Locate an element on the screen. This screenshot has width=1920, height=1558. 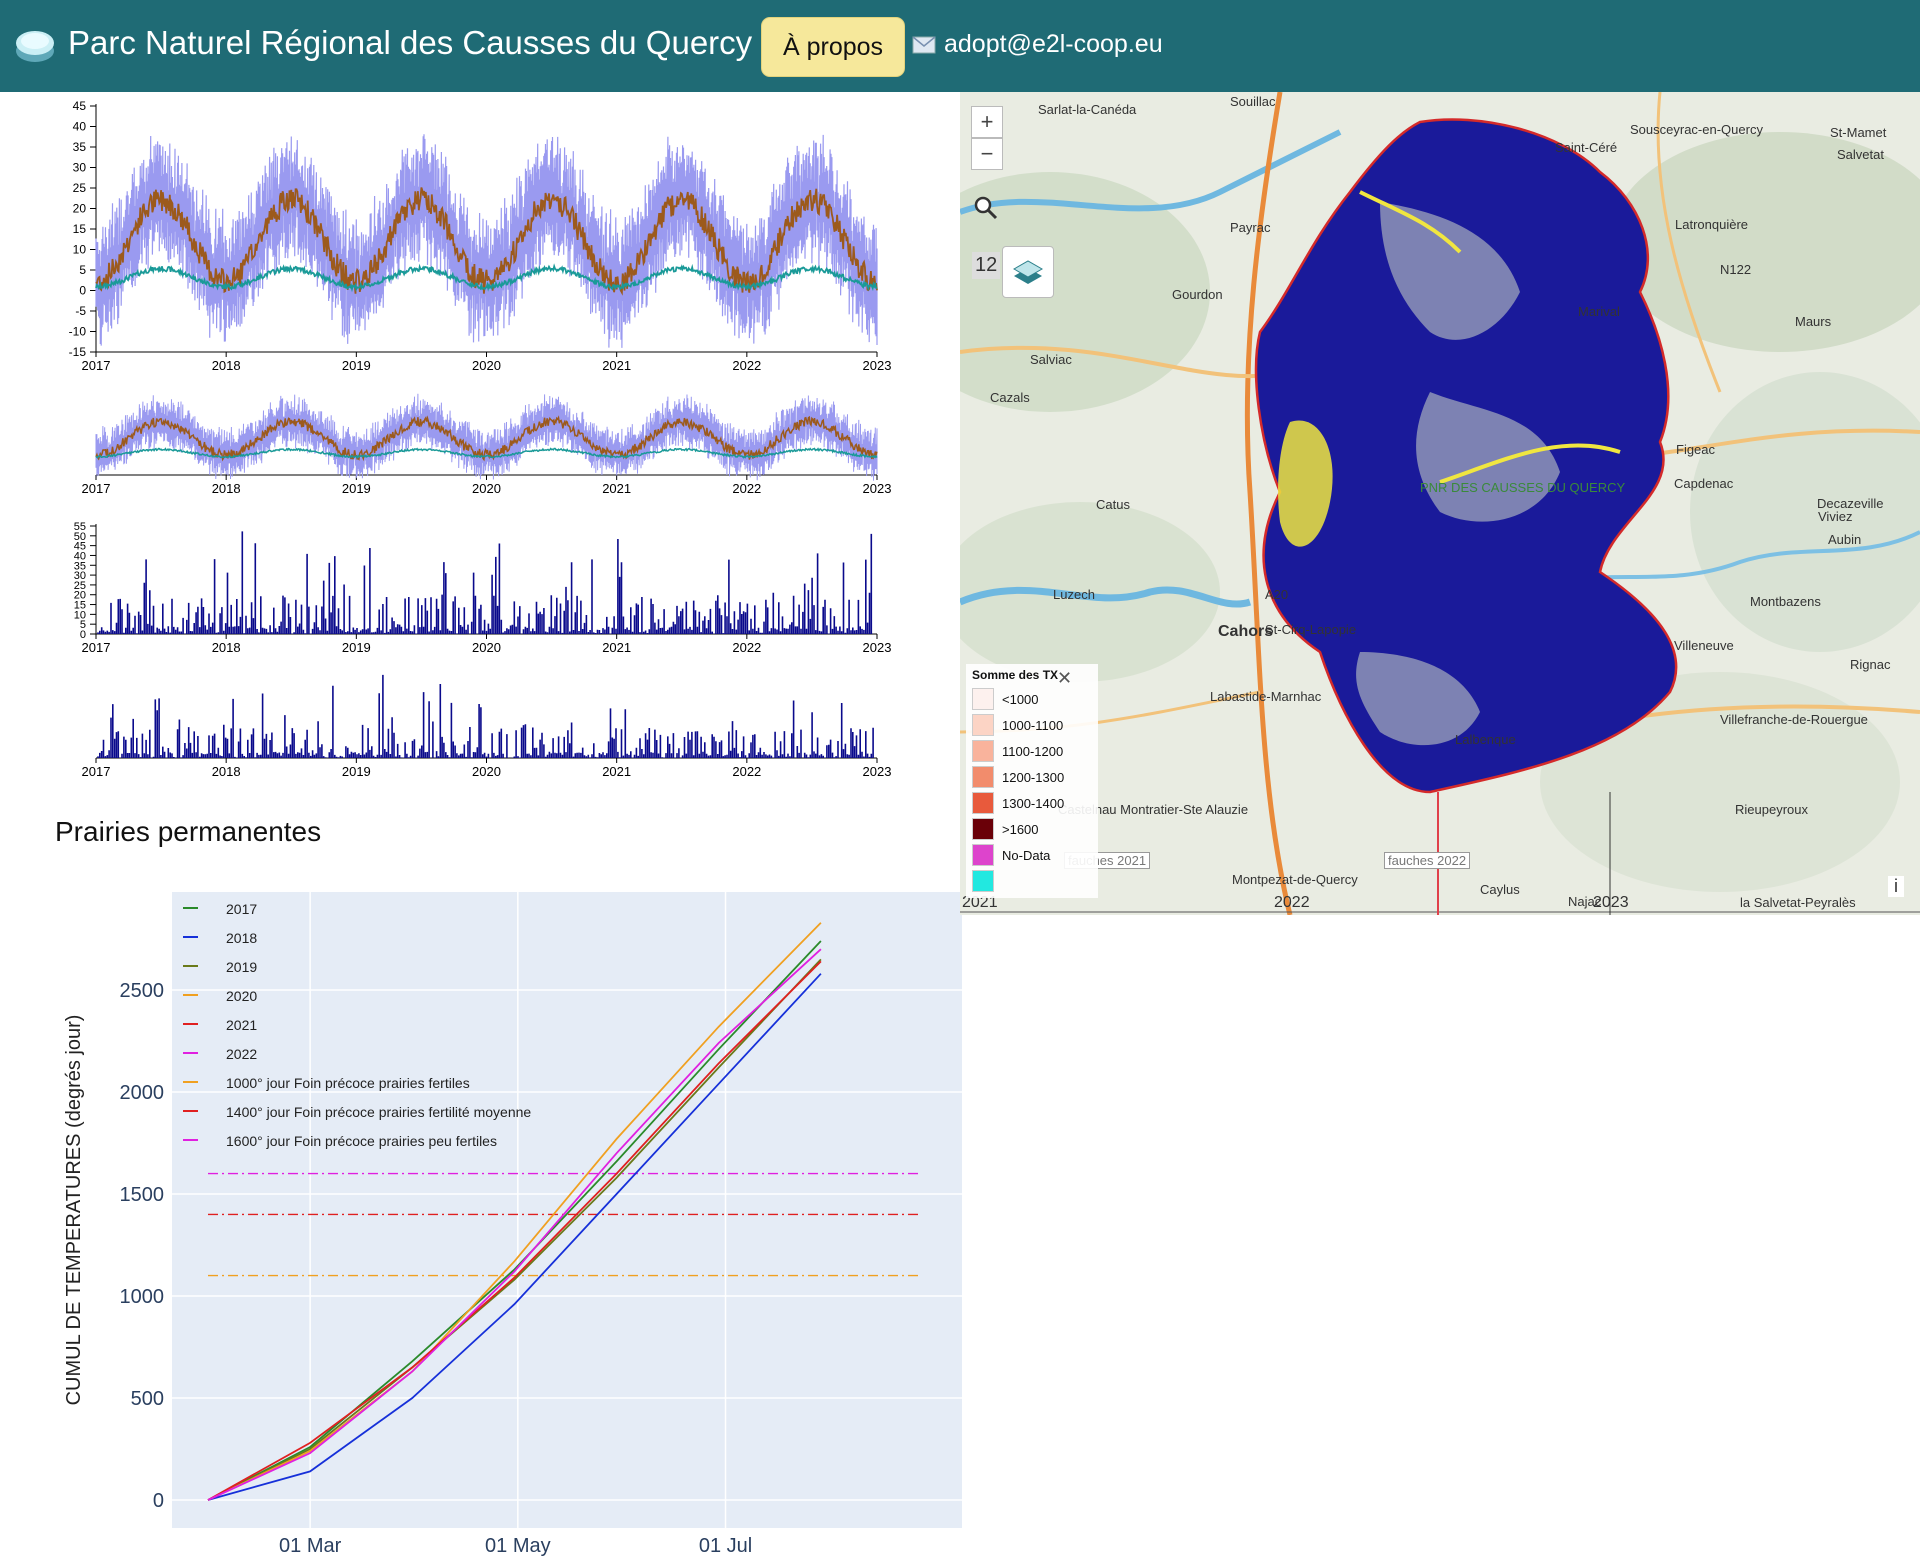
y-tick-label: 500 is located at coordinates (147, 1399).